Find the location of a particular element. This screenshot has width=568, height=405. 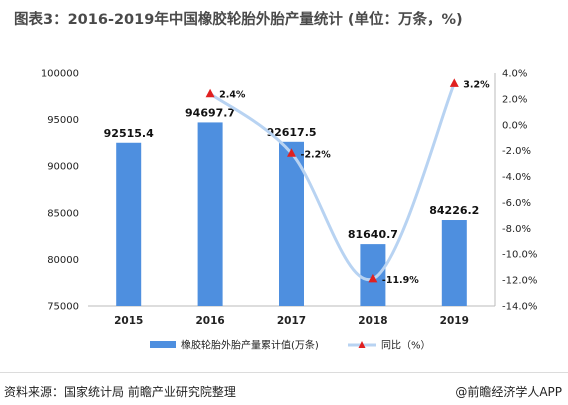

left-tick-label: 100000 is located at coordinates (60, 74).